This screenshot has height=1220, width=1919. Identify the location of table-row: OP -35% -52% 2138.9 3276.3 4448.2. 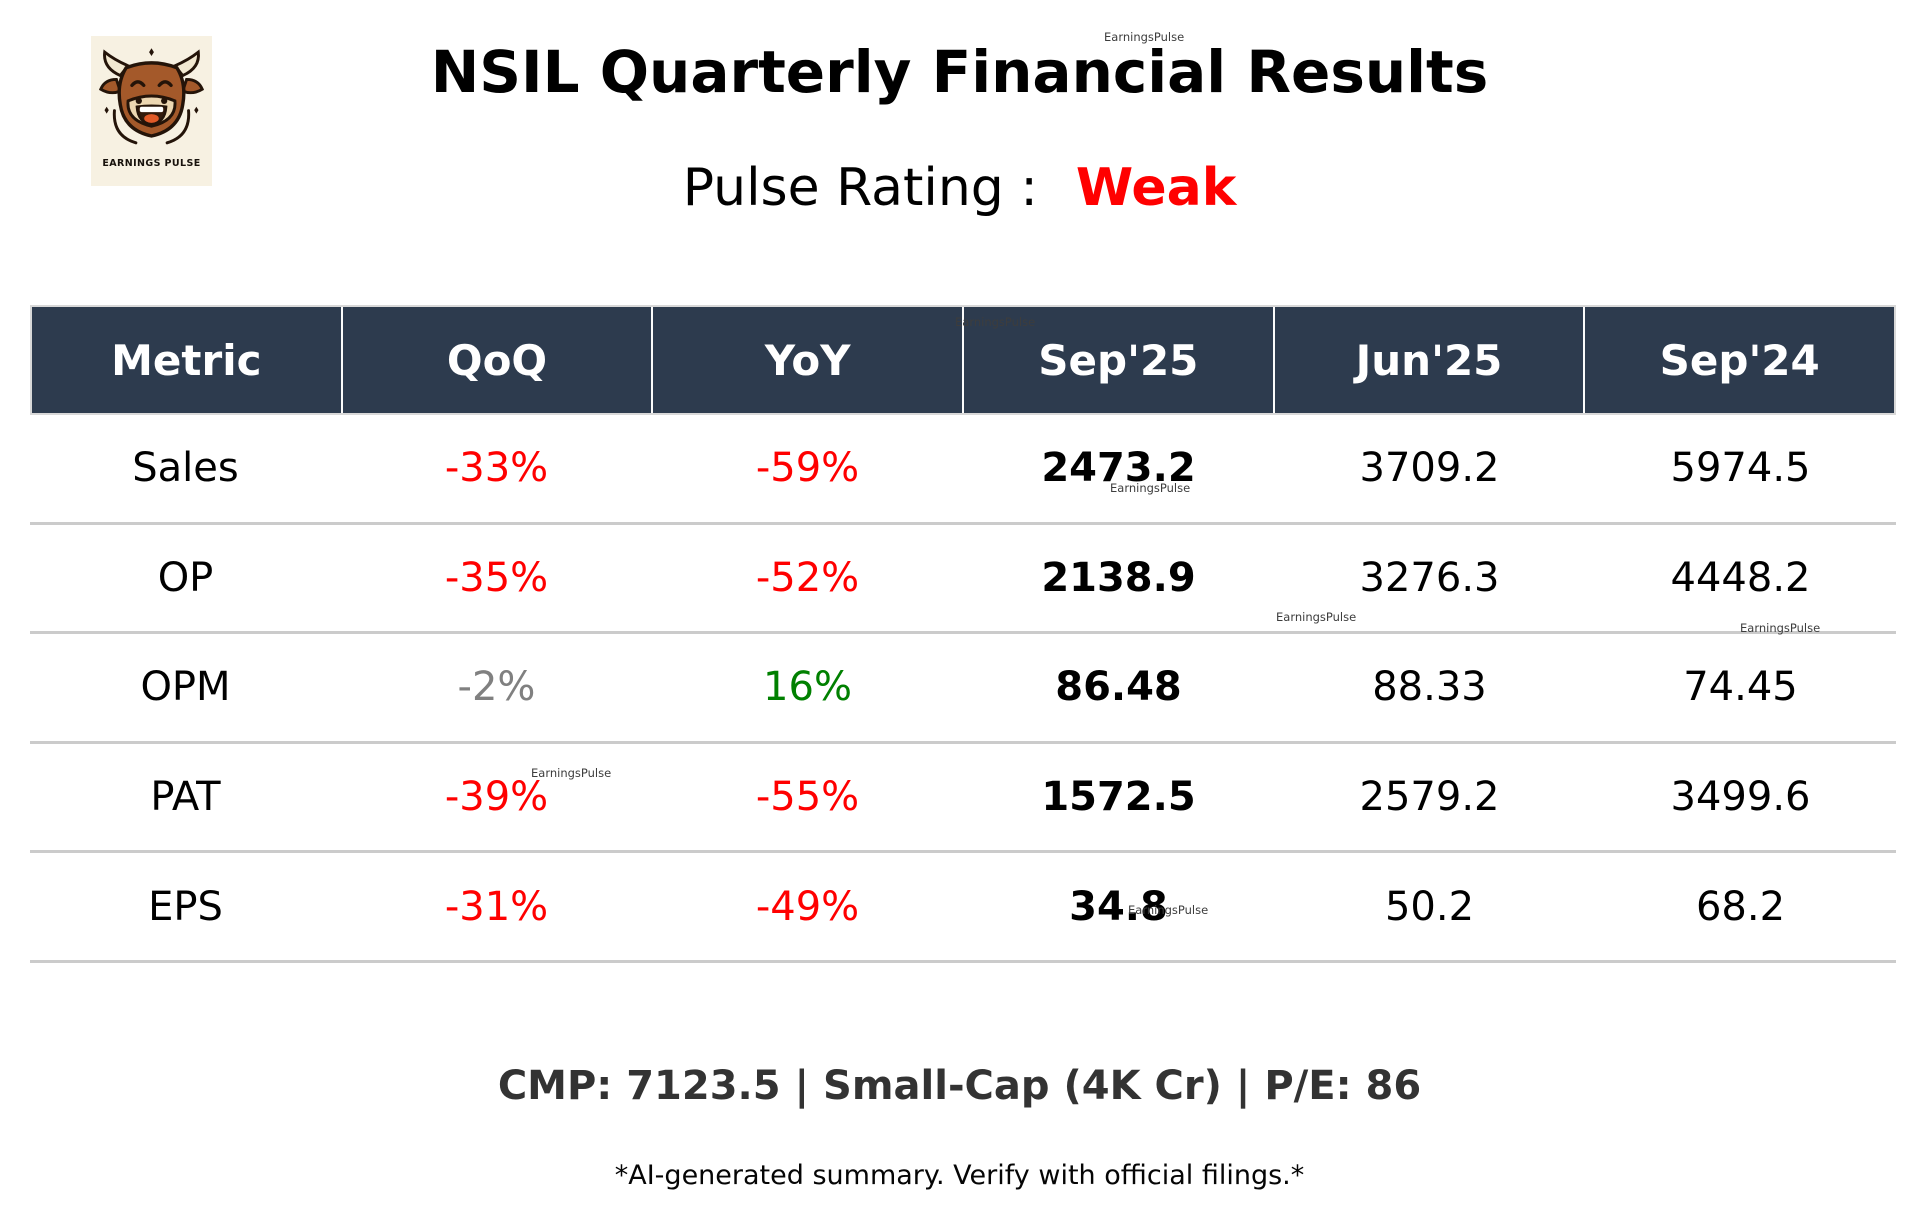
(963, 580).